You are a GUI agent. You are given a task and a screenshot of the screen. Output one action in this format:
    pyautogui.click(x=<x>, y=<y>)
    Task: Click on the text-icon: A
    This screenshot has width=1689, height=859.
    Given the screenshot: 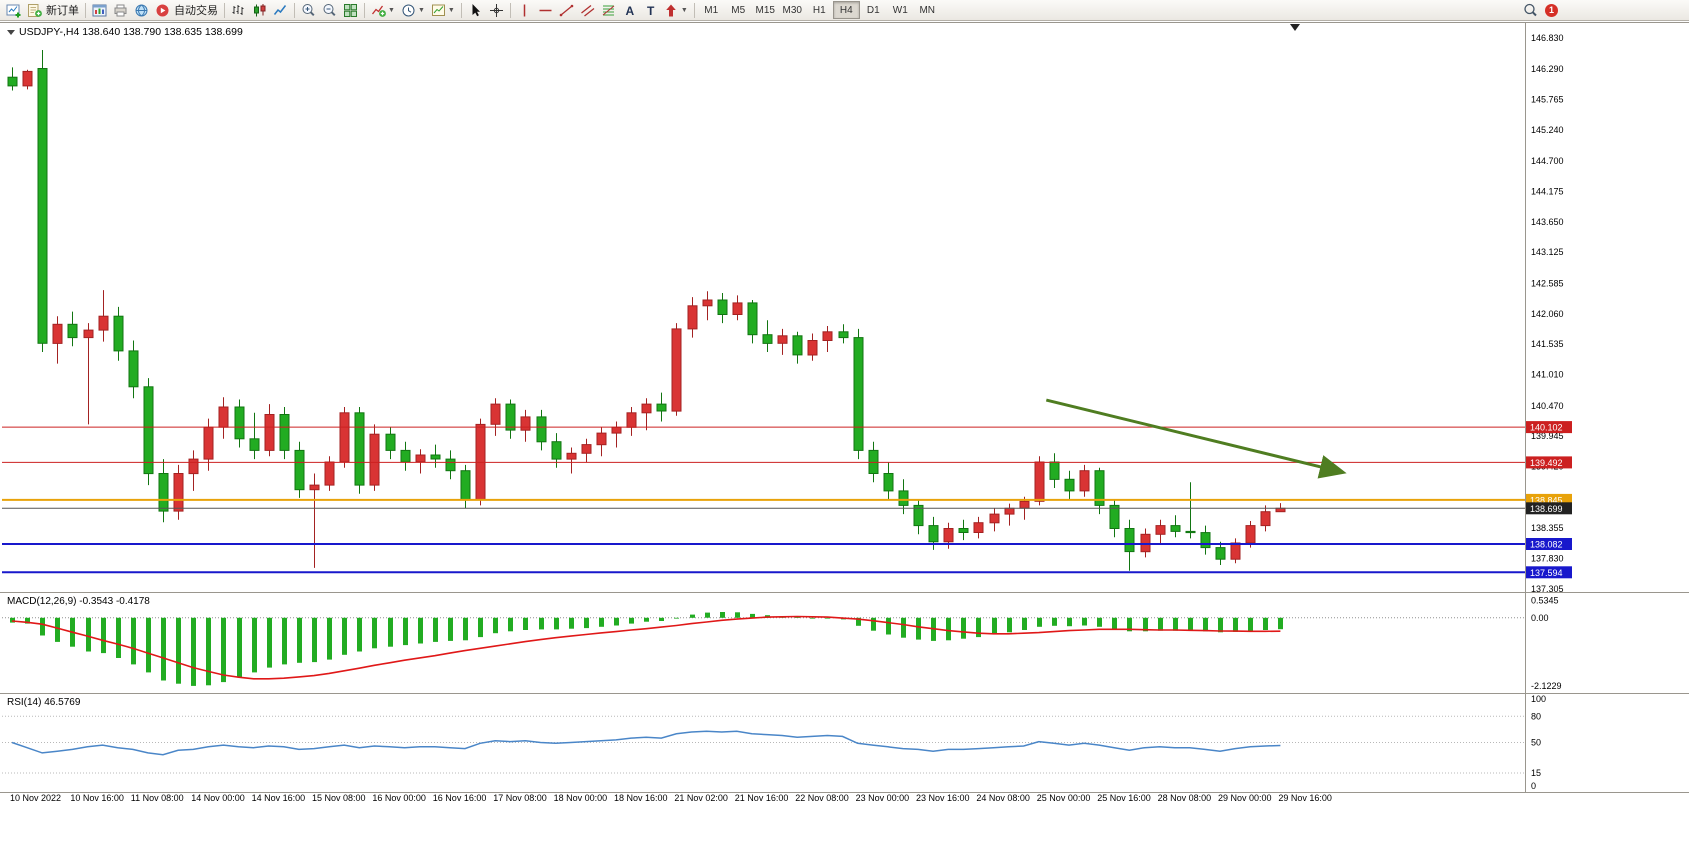 What is the action you would take?
    pyautogui.click(x=629, y=10)
    